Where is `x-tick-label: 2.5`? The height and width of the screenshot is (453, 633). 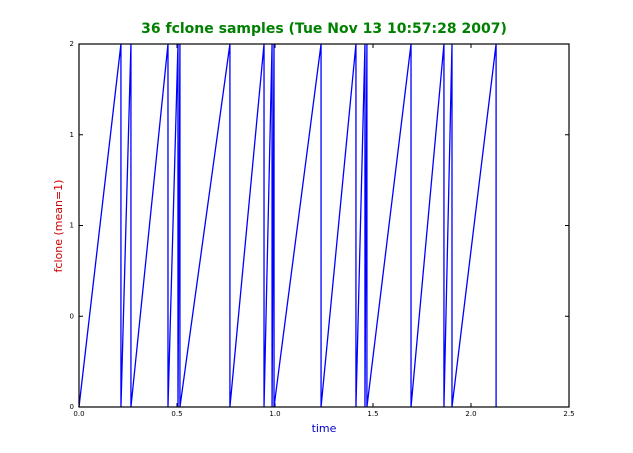 x-tick-label: 2.5 is located at coordinates (568, 414).